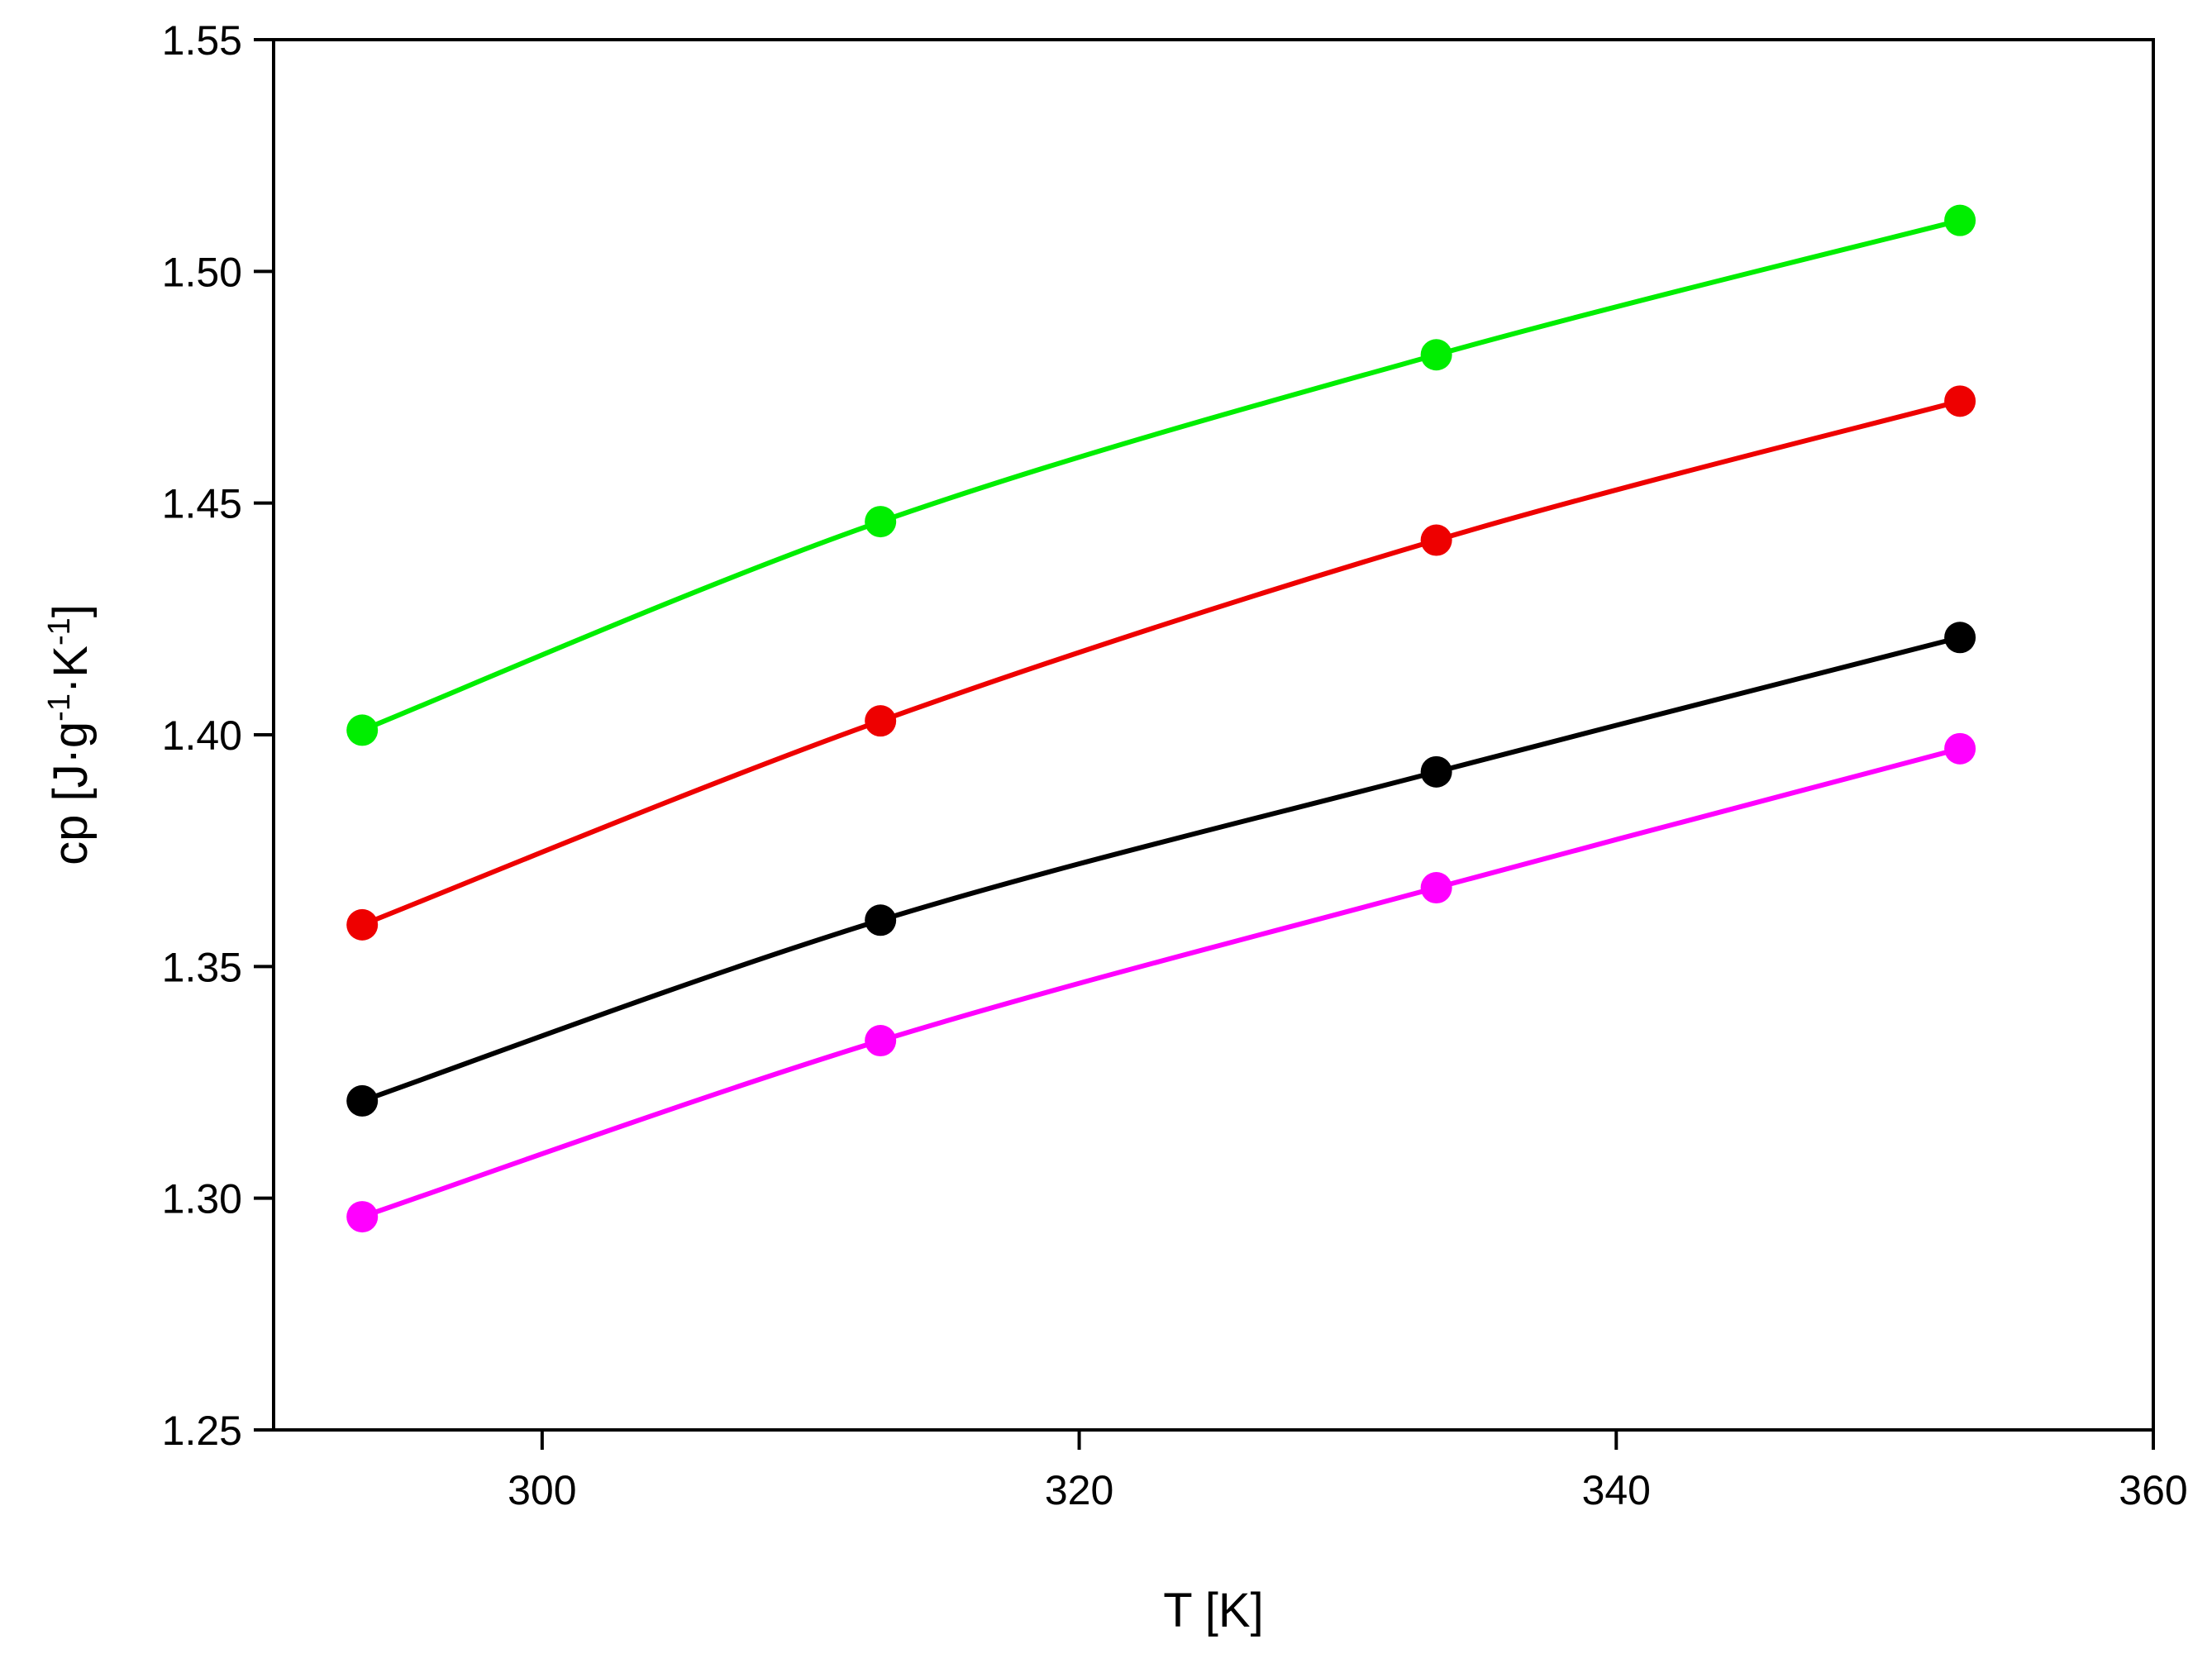  I want to click on x-tick-label: 320, so click(1079, 1490).